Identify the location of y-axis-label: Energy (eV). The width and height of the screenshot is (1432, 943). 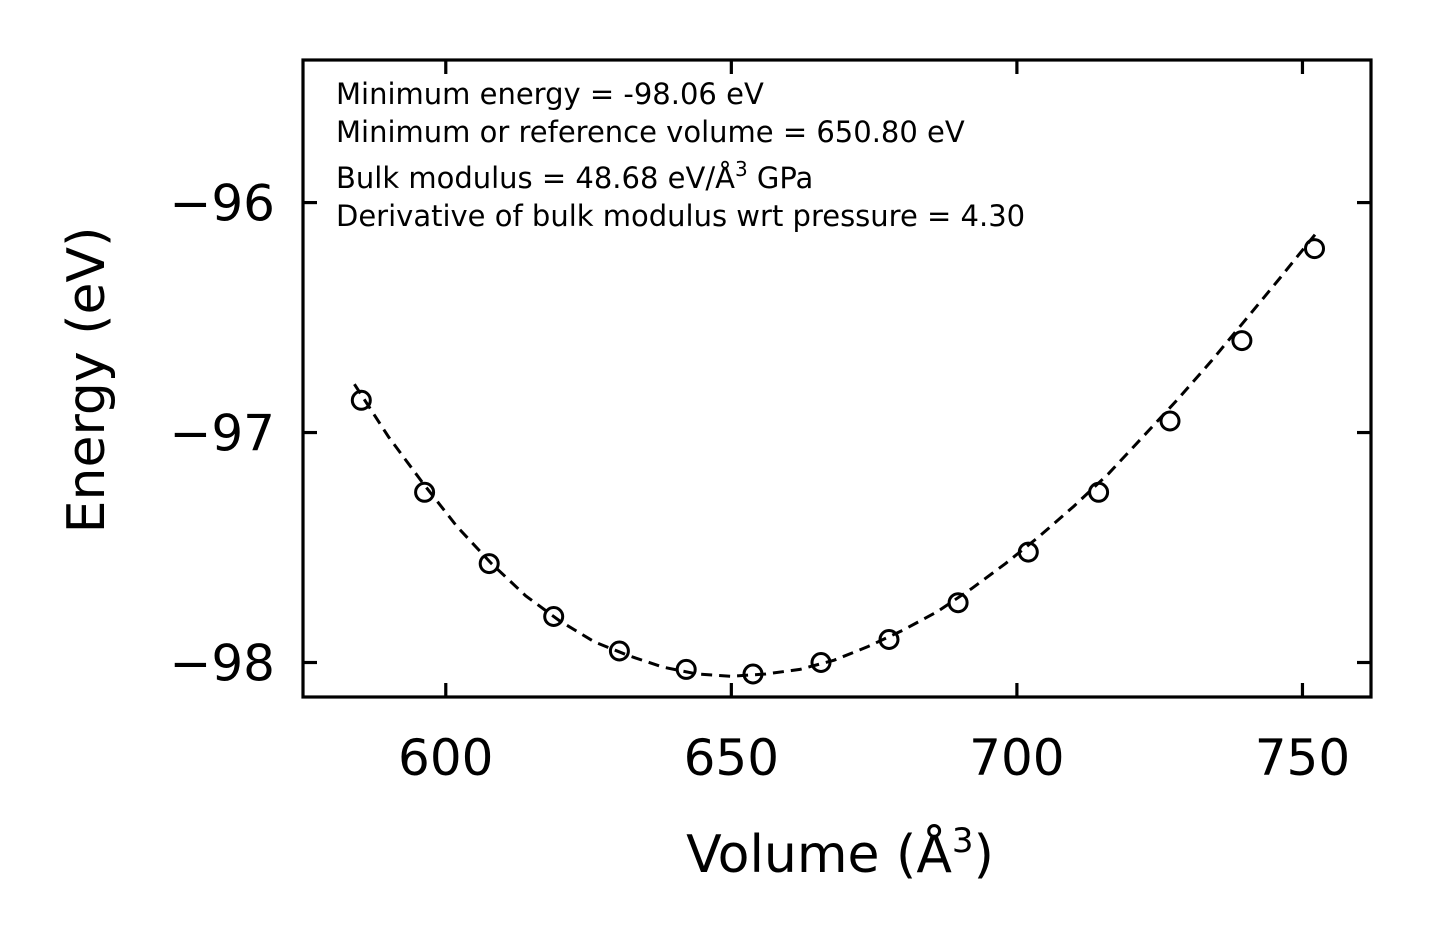
(87, 380).